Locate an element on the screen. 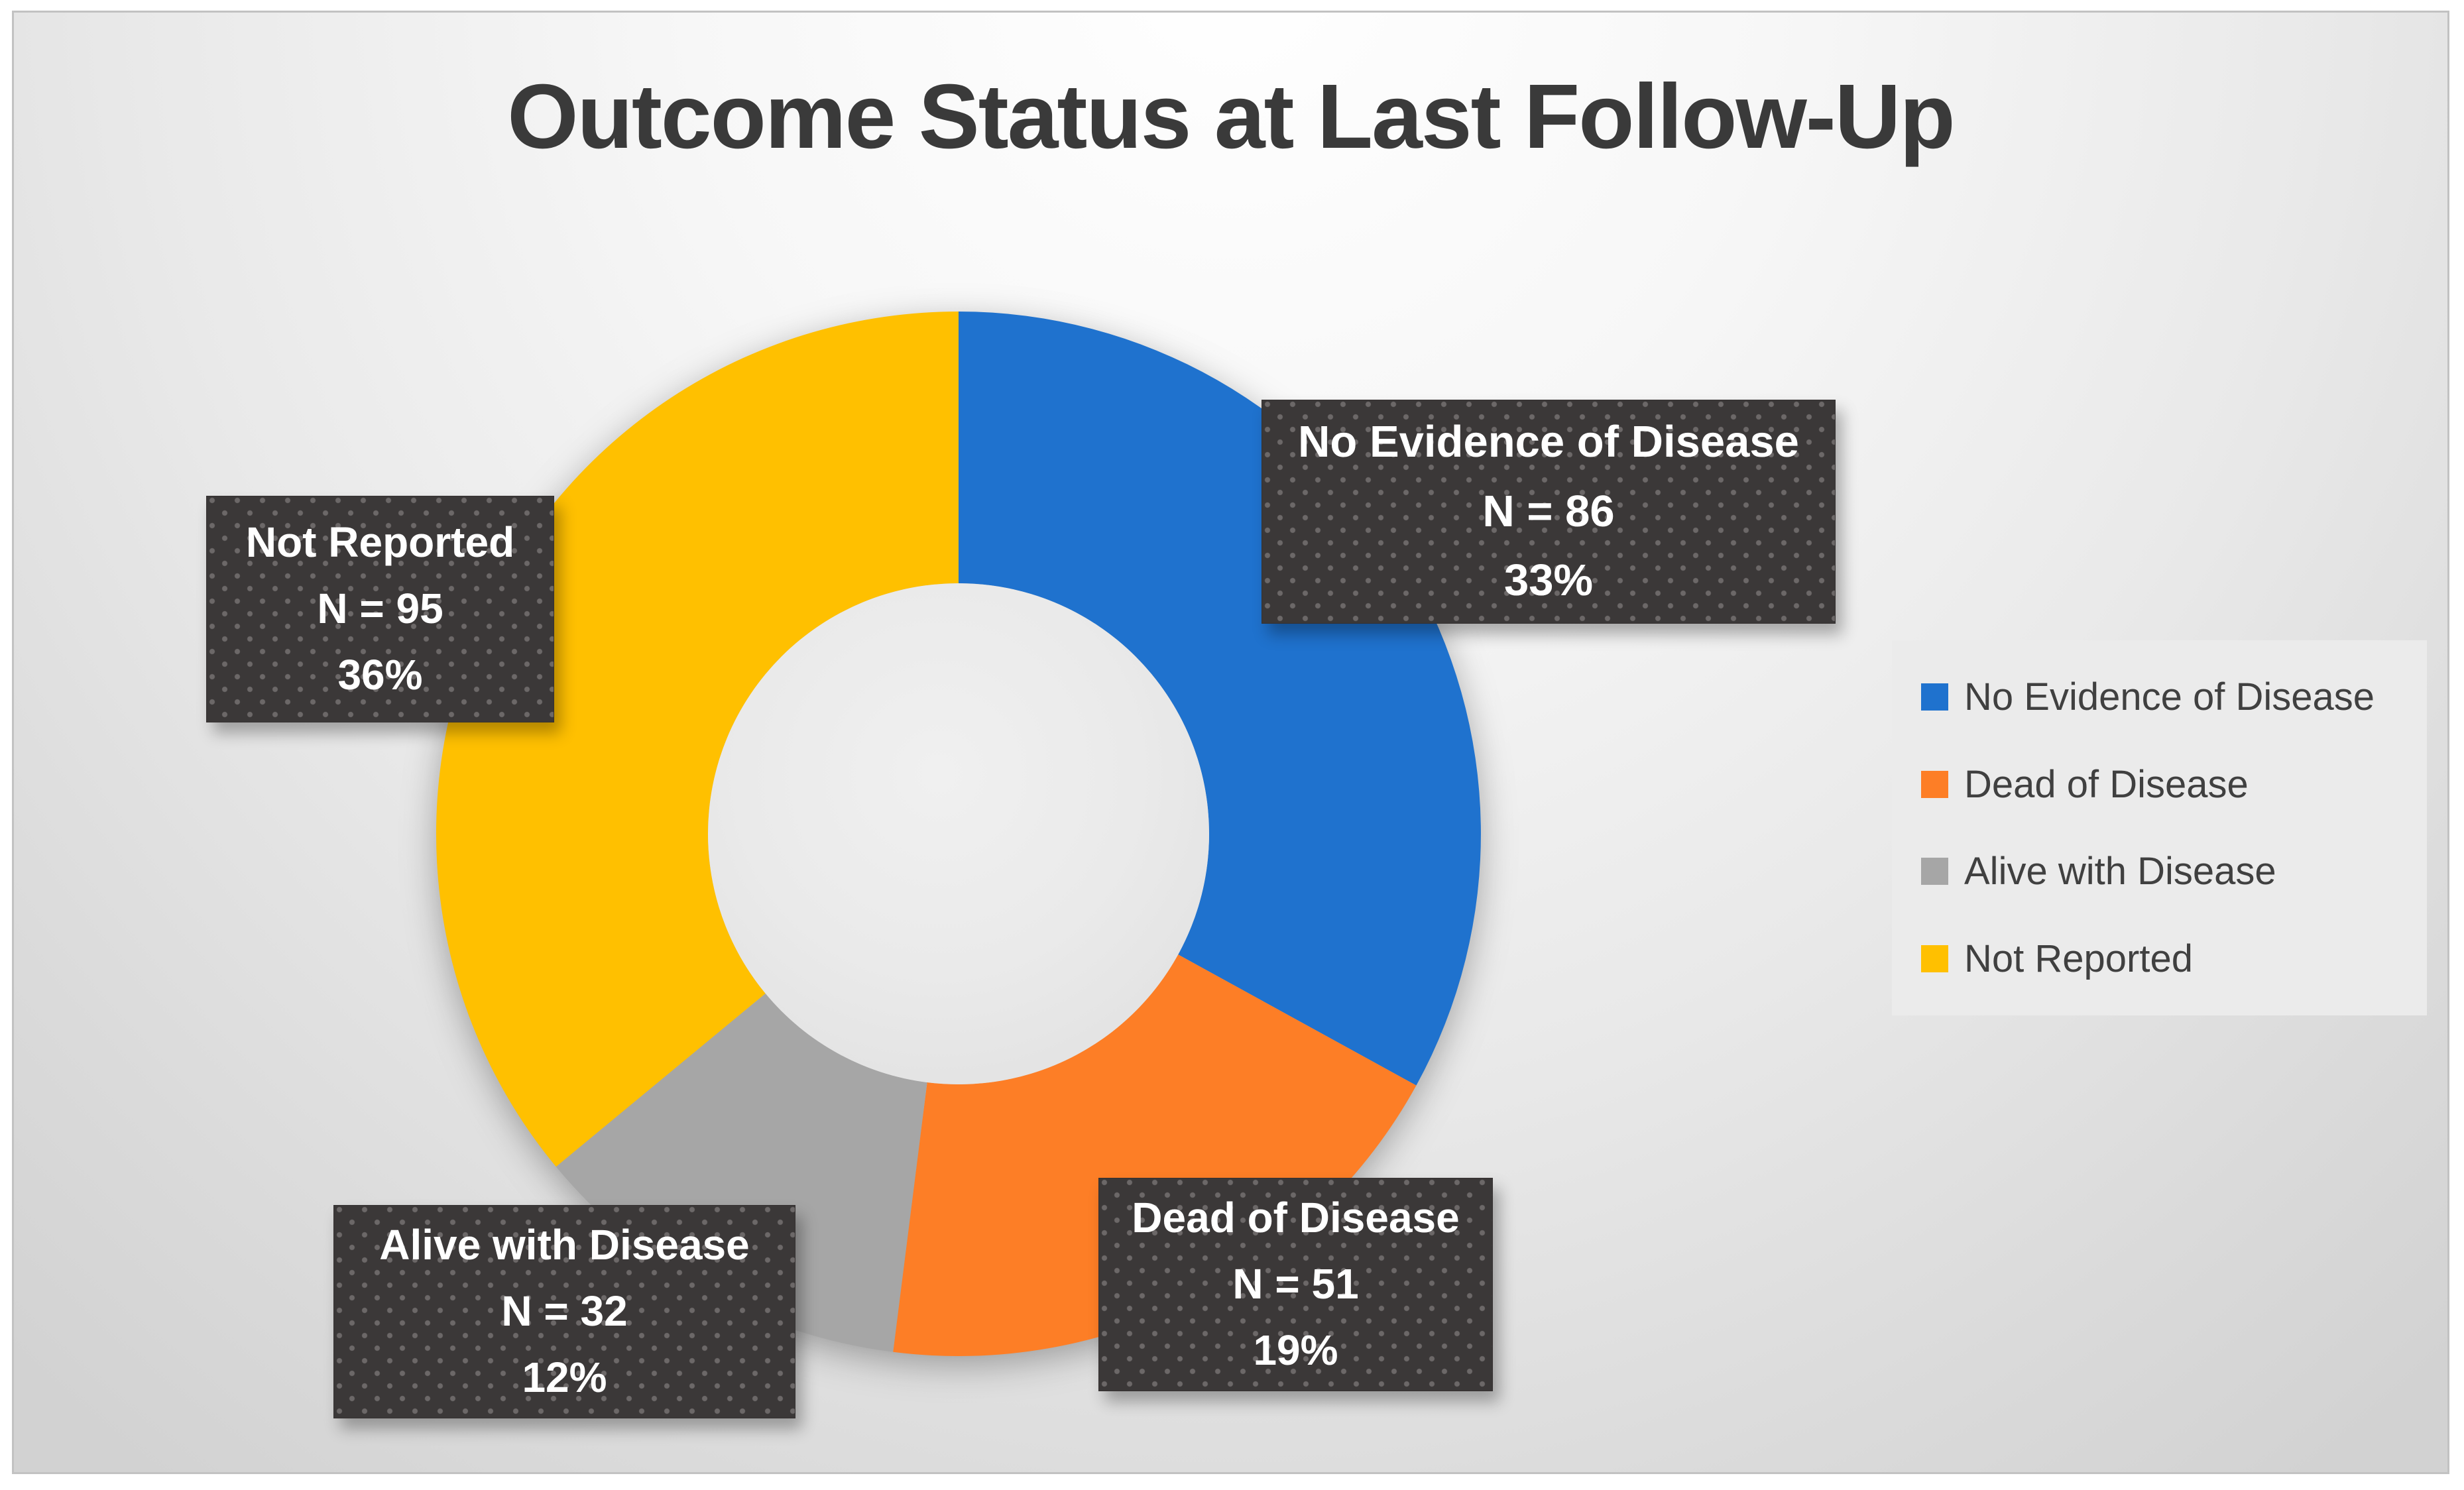 The width and height of the screenshot is (2464, 1490). legend-item-dead-of-disease: Dead of Disease is located at coordinates (2159, 784).